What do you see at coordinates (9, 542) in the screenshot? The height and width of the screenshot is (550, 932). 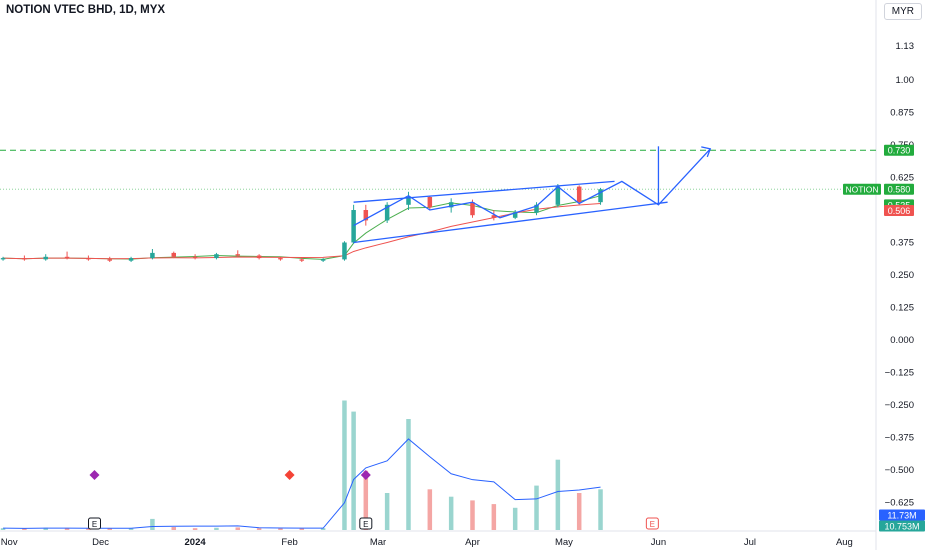 I see `x-tick-label: Nov` at bounding box center [9, 542].